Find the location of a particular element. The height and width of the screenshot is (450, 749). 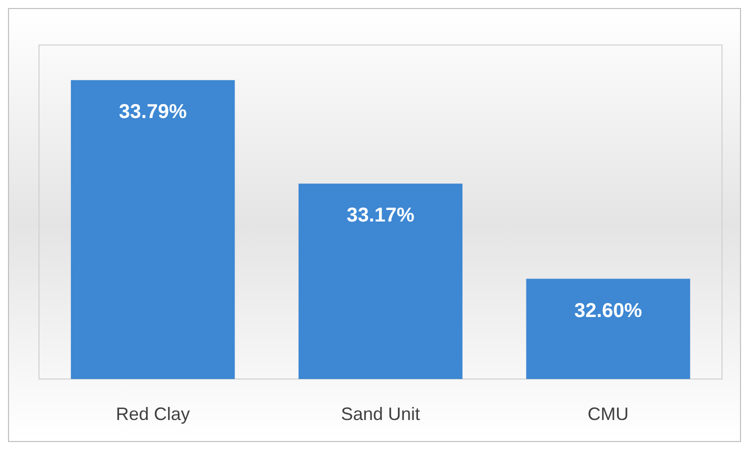

x-tick-label: Sand Unit is located at coordinates (380, 414).